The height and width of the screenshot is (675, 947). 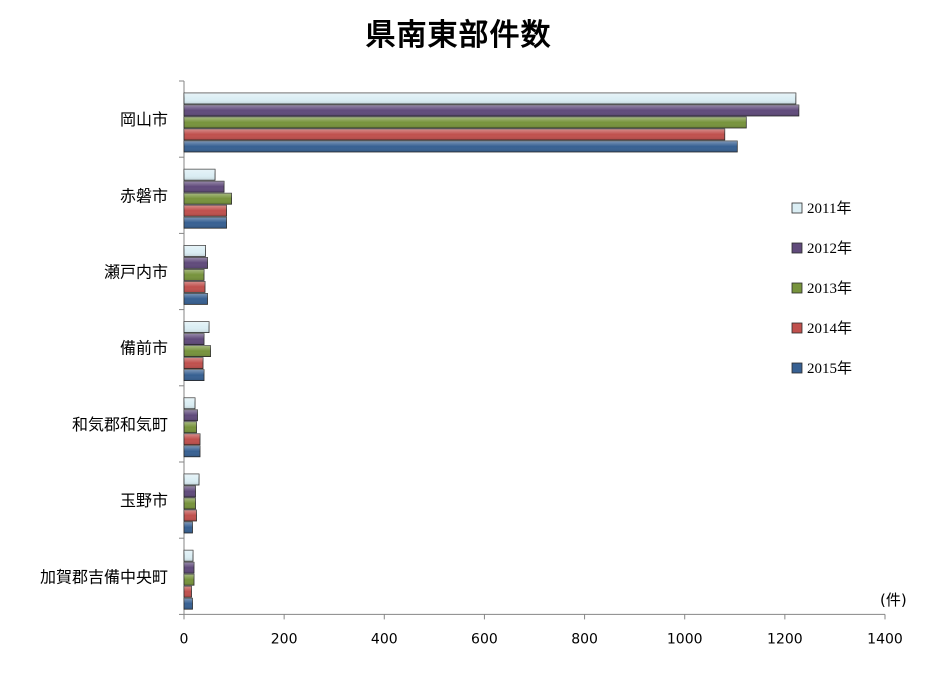 What do you see at coordinates (384, 639) in the screenshot?
I see `x-tick-label: 400` at bounding box center [384, 639].